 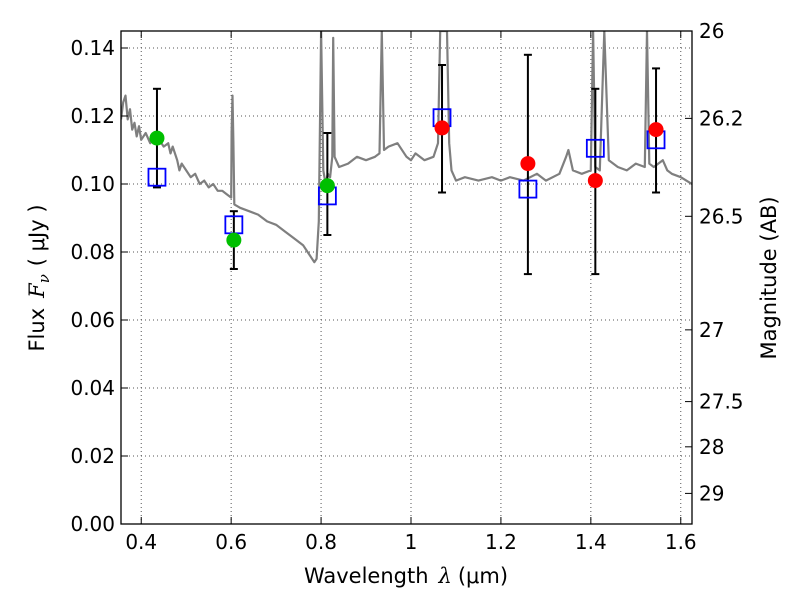 I want to click on x-tick-label-4: 1.2, so click(x=501, y=542).